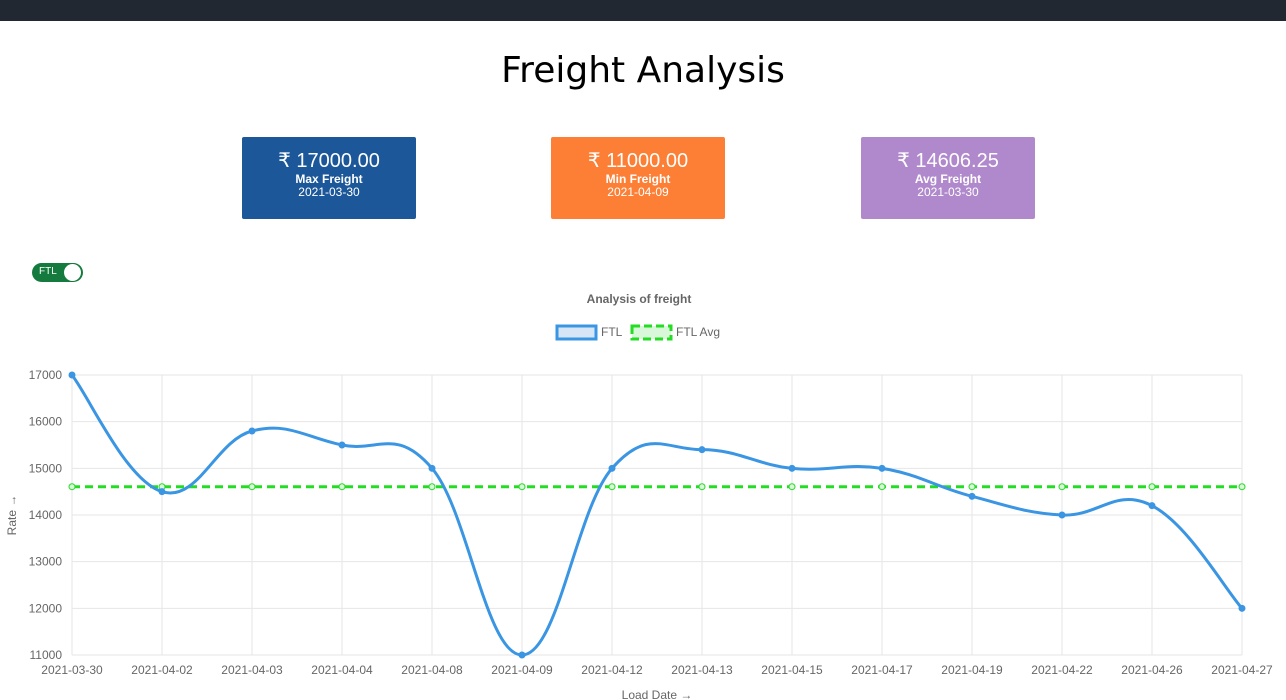 Image resolution: width=1286 pixels, height=700 pixels. I want to click on y-tick-label: 16000, so click(46, 422).